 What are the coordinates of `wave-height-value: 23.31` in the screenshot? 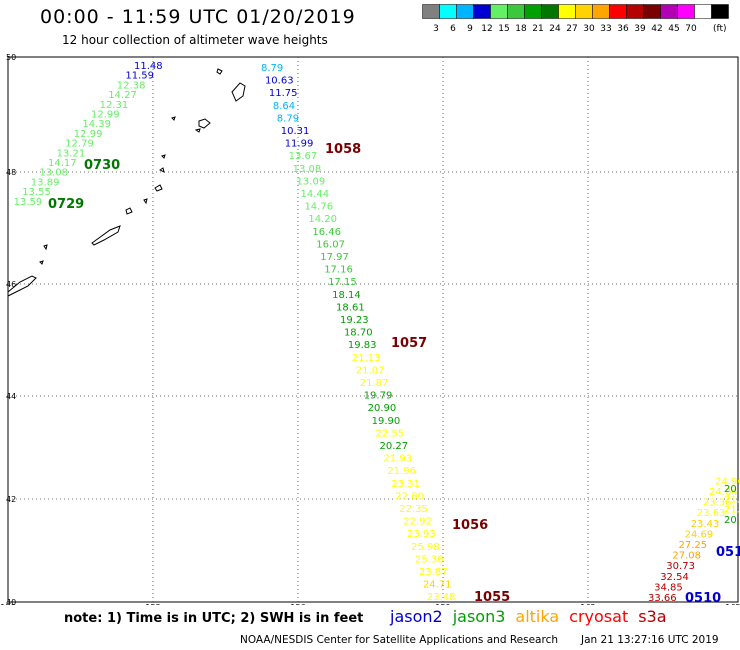 It's located at (405, 484).